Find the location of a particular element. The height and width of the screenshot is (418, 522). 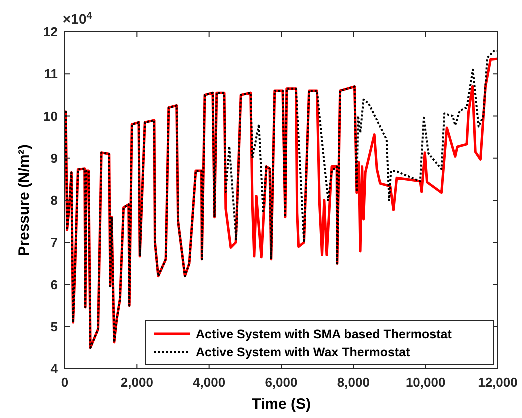

y-tick-label: 8 is located at coordinates (54, 200).